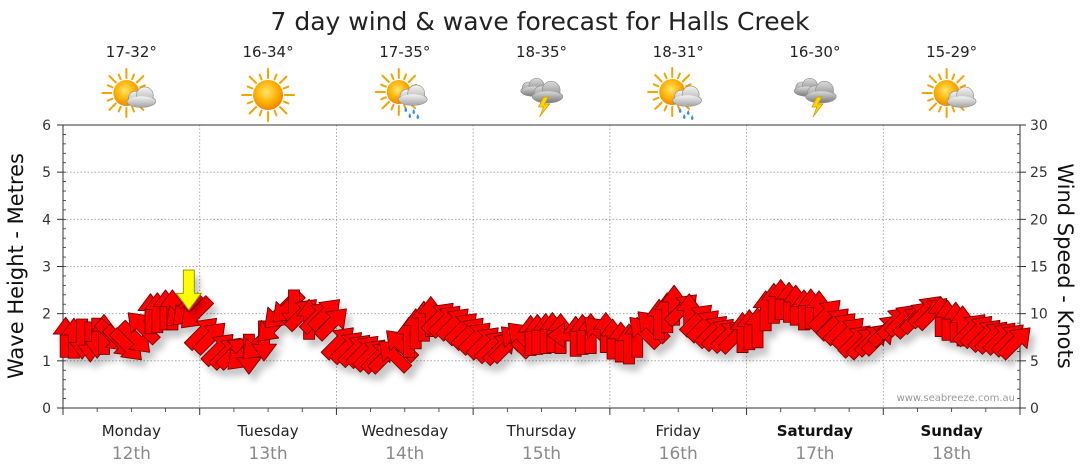 The width and height of the screenshot is (1080, 475). I want to click on left-tick-label: 0, so click(46, 409).